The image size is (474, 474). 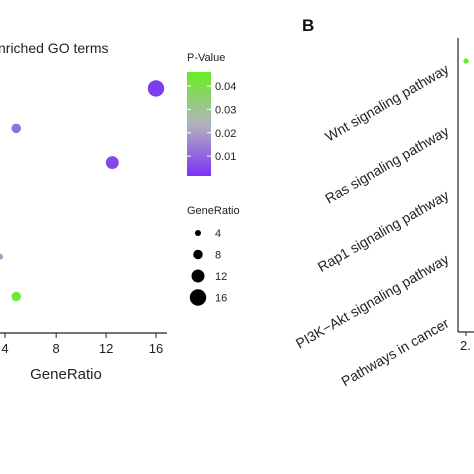 What do you see at coordinates (221, 299) in the screenshot?
I see `size-legend-label: 16` at bounding box center [221, 299].